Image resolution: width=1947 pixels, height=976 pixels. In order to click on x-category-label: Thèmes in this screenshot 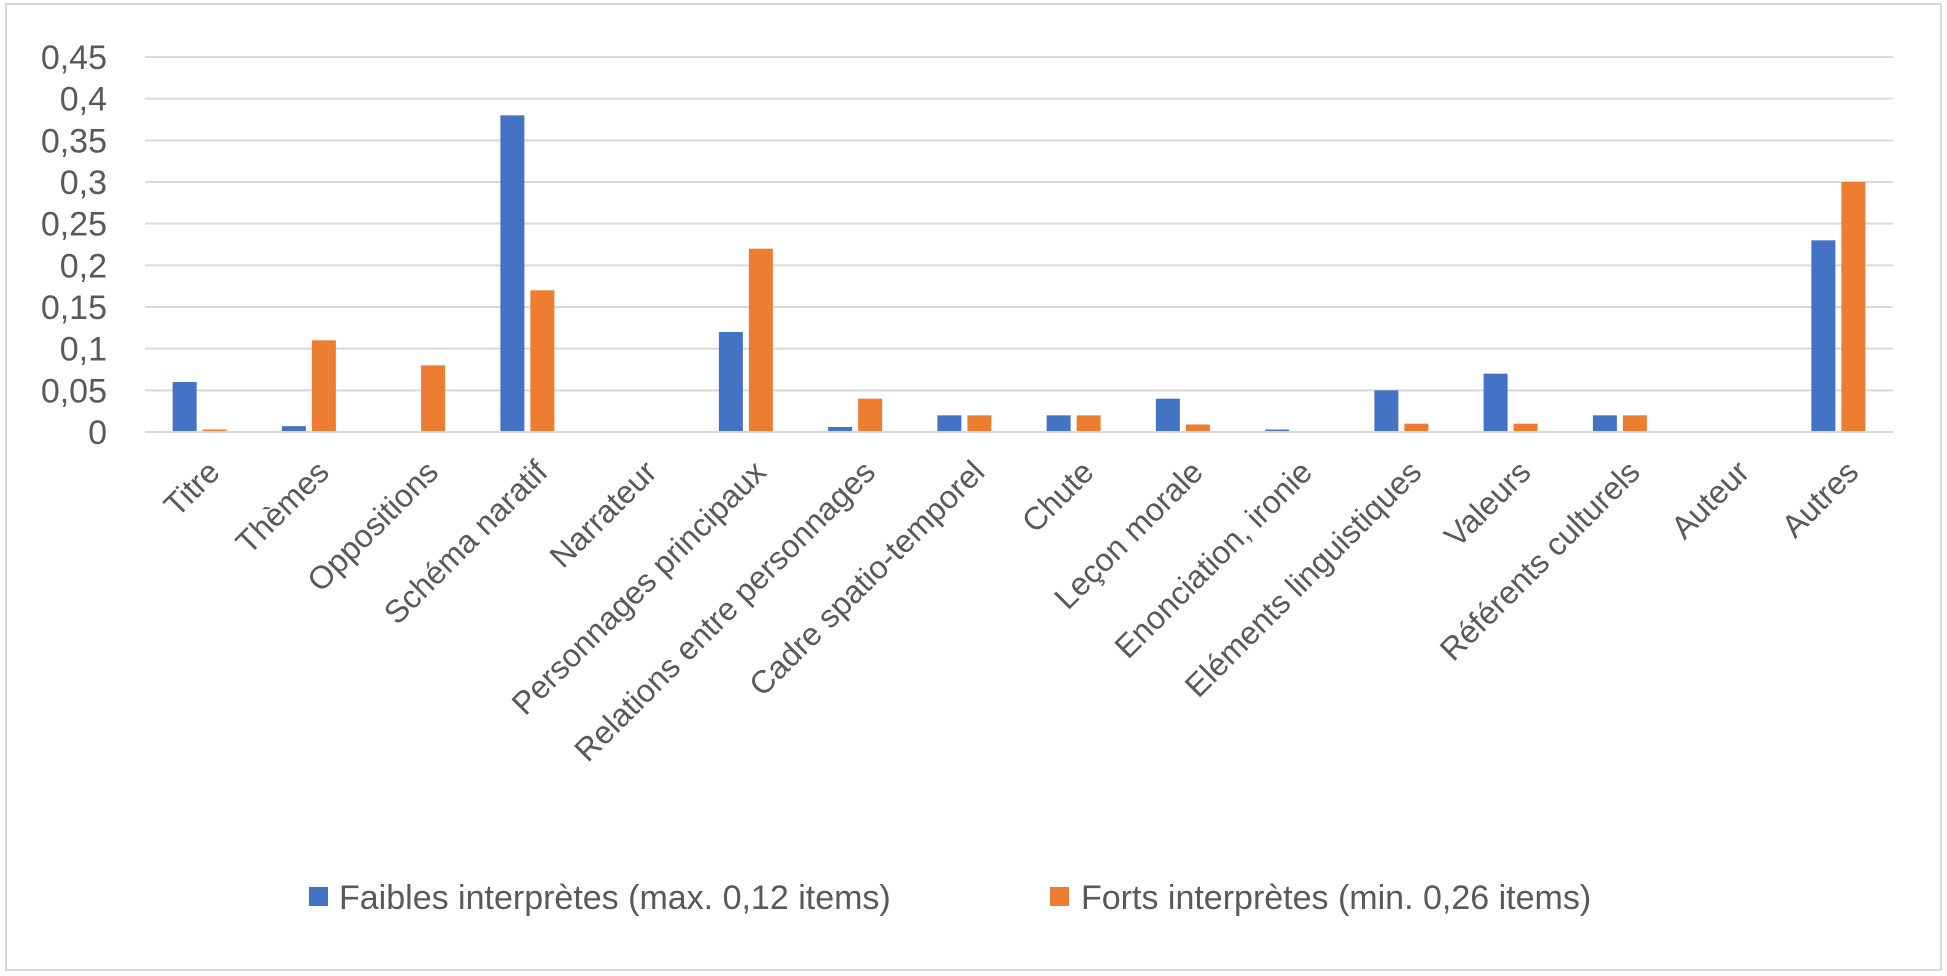, I will do `click(282, 506)`.